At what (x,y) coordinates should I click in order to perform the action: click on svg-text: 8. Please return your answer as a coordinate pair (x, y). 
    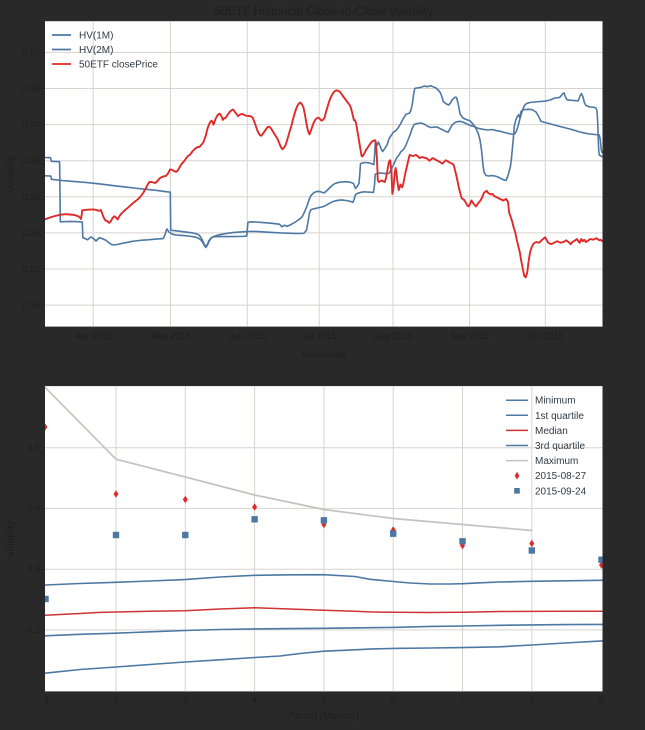
    Looking at the image, I should click on (531, 700).